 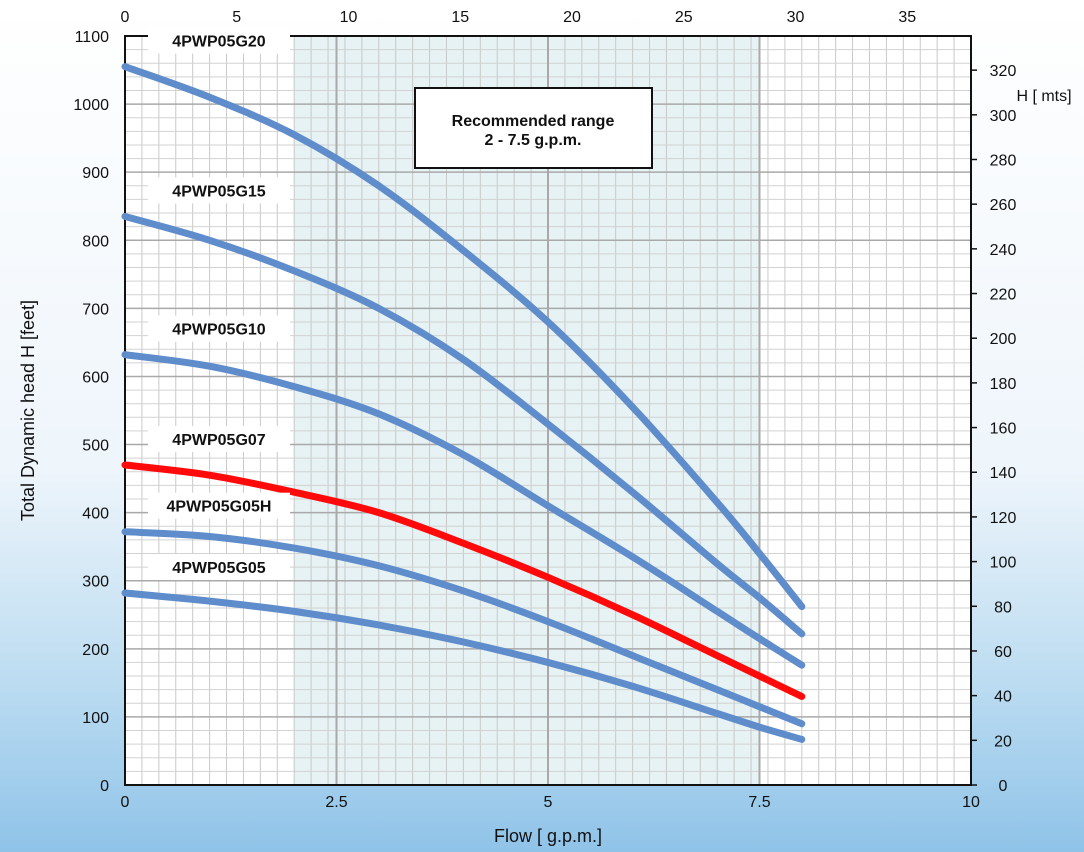 What do you see at coordinates (236, 17) in the screenshot?
I see `x2-tick-label: 5` at bounding box center [236, 17].